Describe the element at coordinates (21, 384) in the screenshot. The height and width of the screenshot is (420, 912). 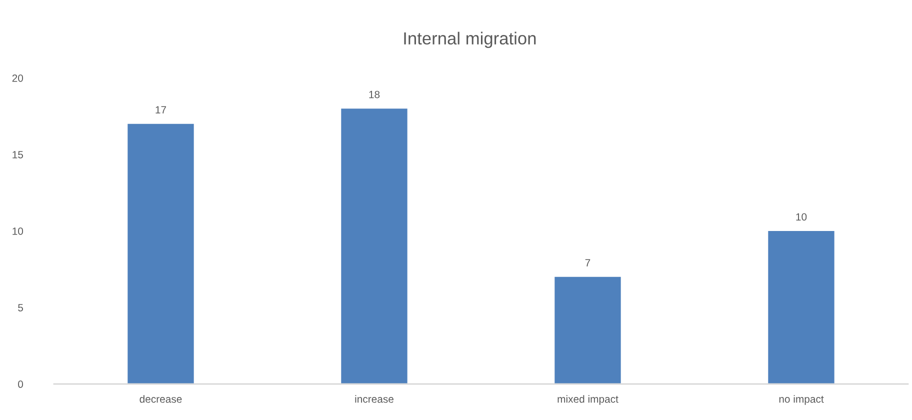
I see `y-tick-label: 0` at that location.